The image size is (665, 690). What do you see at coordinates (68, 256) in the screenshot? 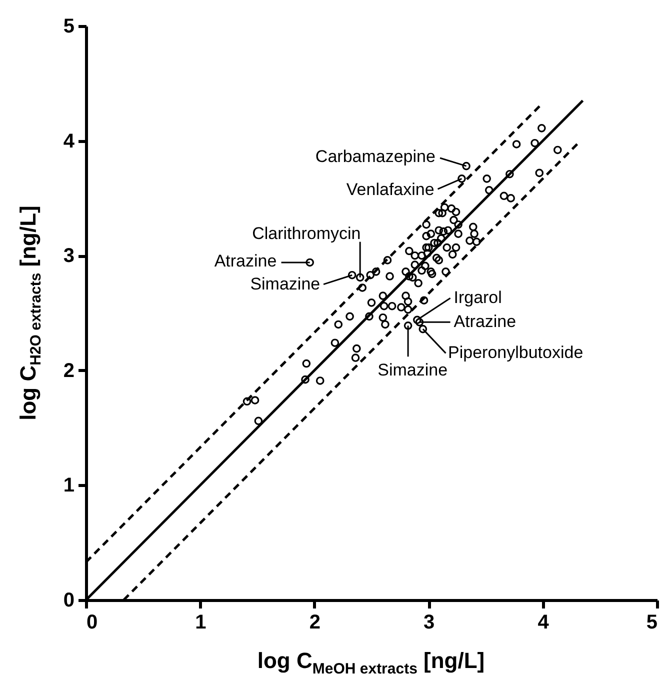
I see `y-tick-label: 3` at bounding box center [68, 256].